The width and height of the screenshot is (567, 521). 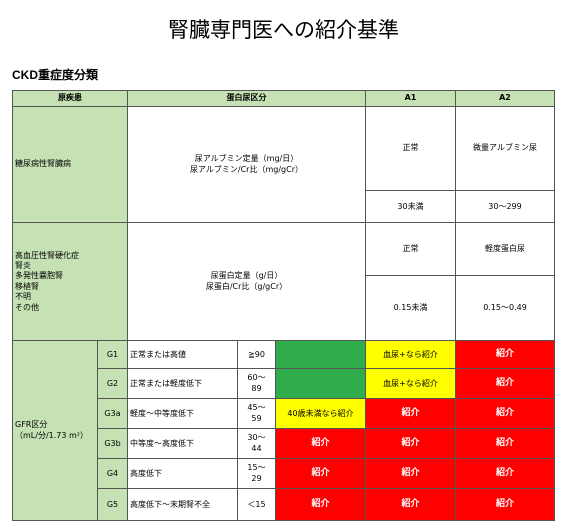 I want to click on gfr-label: GFR区分 （mL/分/1.73 m²）, so click(x=55, y=430).